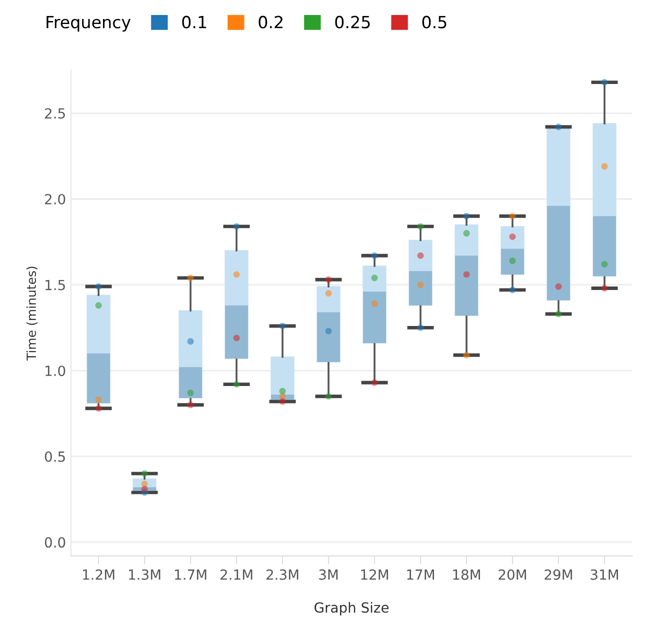 The width and height of the screenshot is (645, 639). What do you see at coordinates (558, 574) in the screenshot?
I see `x-tick-label: 29M` at bounding box center [558, 574].